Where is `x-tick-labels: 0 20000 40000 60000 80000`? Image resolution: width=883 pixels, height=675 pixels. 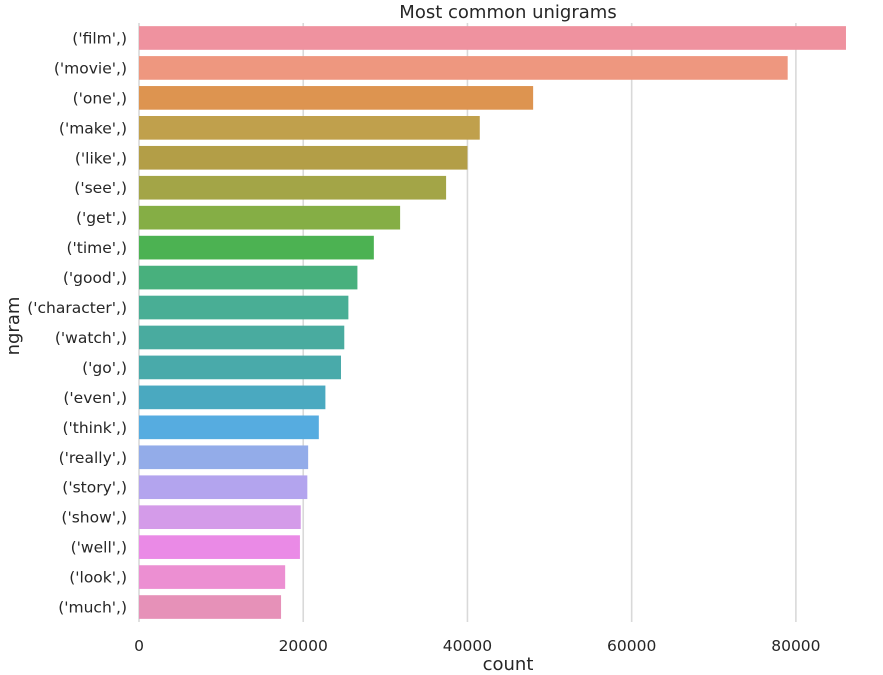
x-tick-labels: 0 20000 40000 60000 80000 is located at coordinates (477, 646).